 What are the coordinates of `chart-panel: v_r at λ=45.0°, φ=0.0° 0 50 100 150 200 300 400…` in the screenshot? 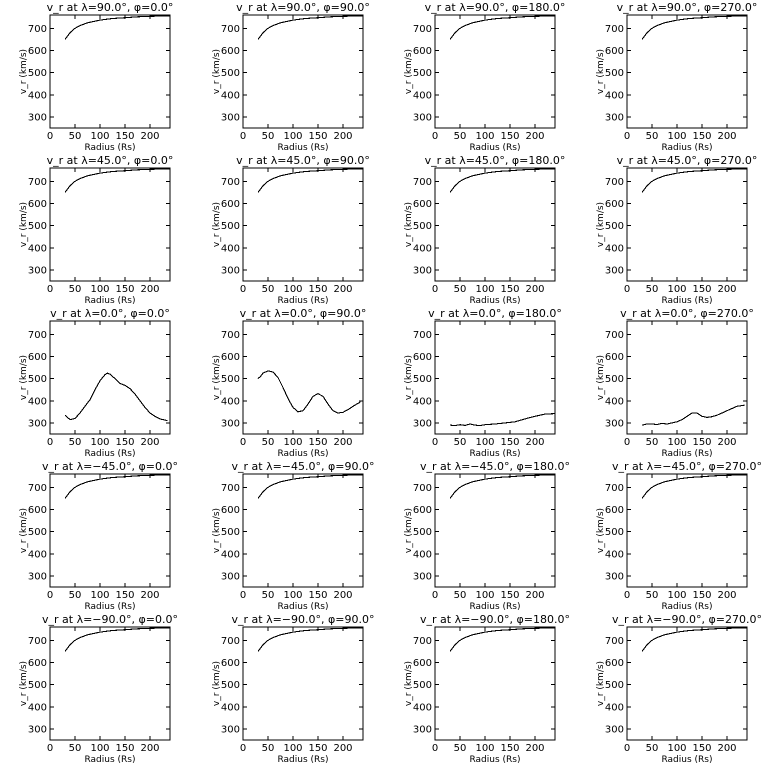 It's located at (96, 230).